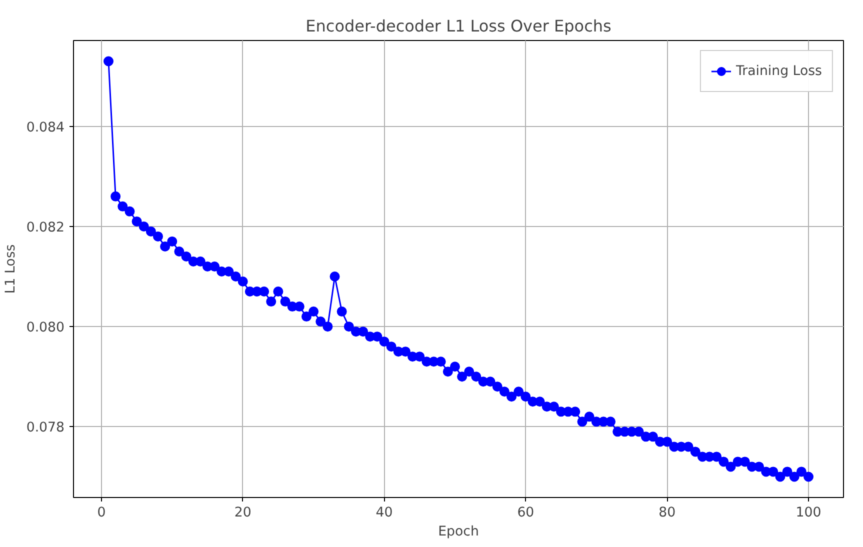 This screenshot has width=863, height=547. I want to click on y-tick-label: 0.084, so click(45, 128).